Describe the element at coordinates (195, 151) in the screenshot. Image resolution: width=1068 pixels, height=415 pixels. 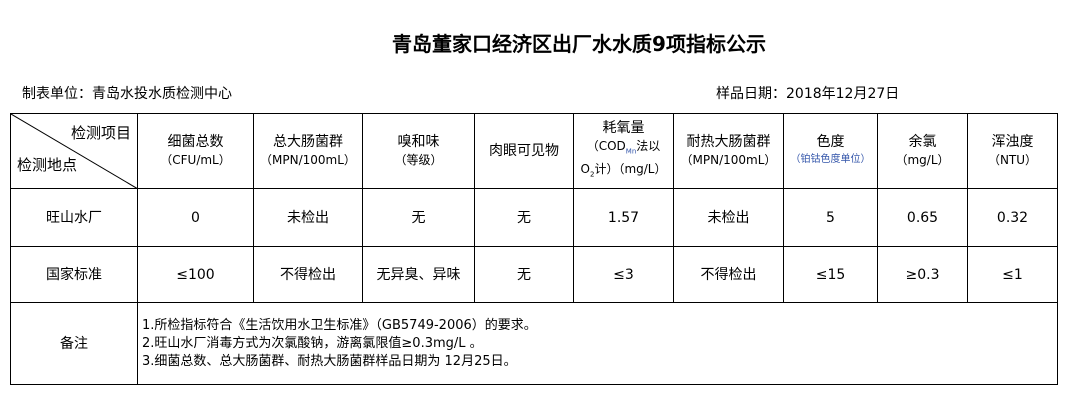
I see `header-cell: 细菌总数 （CFU/mL）` at that location.